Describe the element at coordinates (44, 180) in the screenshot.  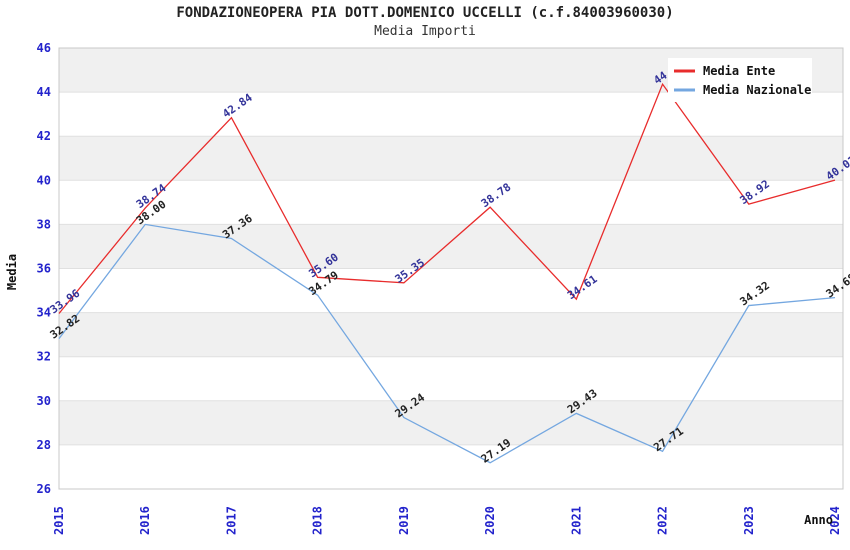
I see `y-tick-label: 40` at that location.